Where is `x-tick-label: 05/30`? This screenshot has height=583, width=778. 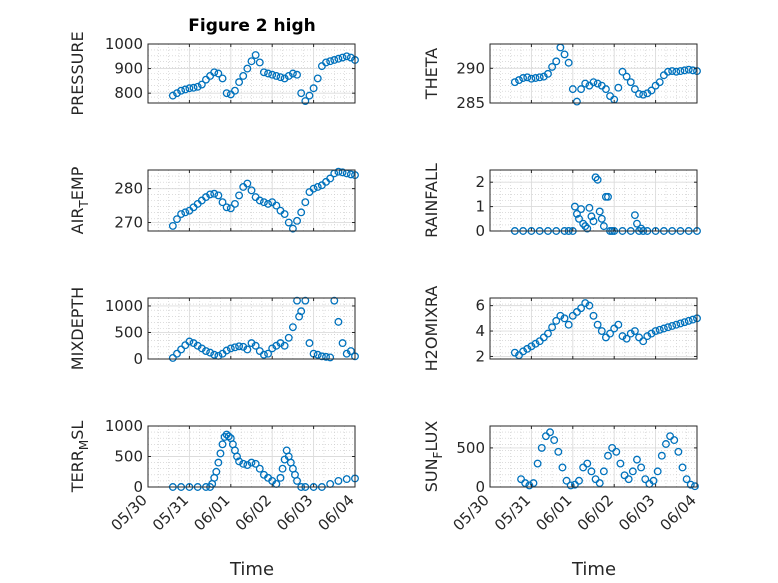
x-tick-label: 05/30 is located at coordinates (471, 512).